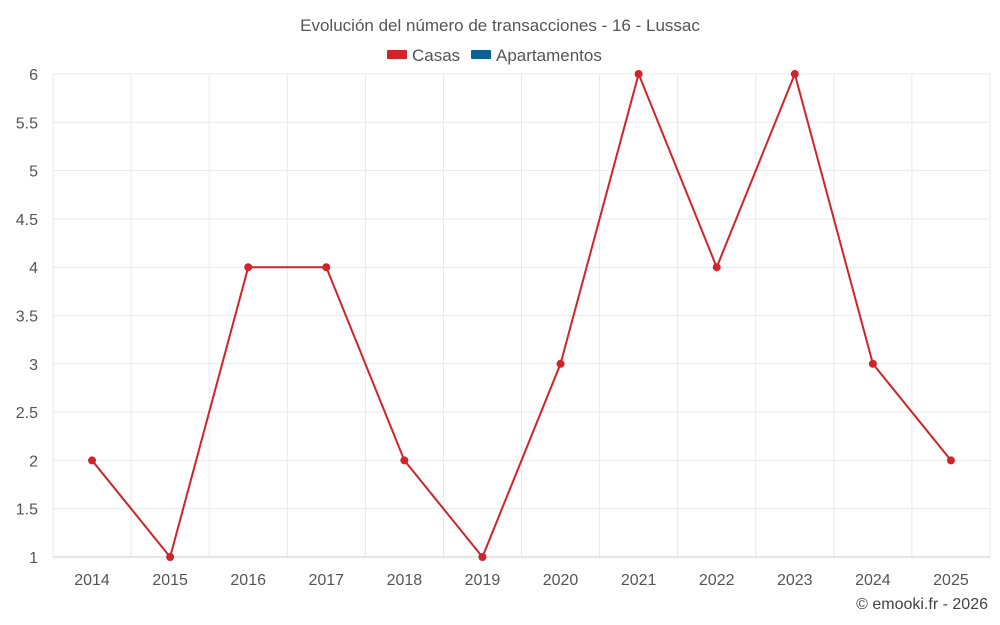  I want to click on y-tick-label: 1.5, so click(27, 510).